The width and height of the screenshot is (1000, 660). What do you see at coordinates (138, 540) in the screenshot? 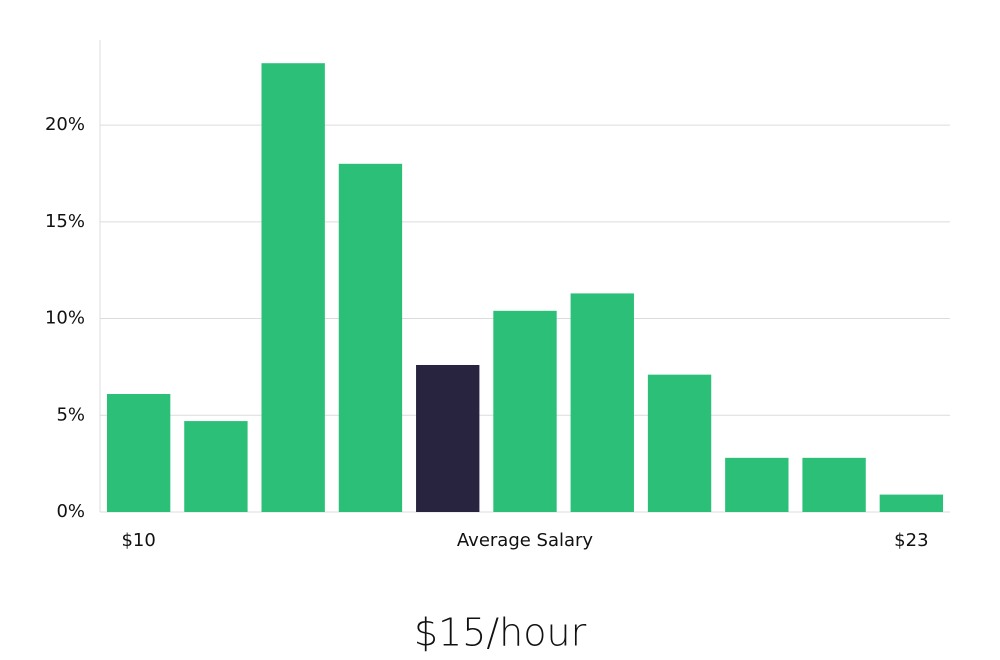
I see `x-tick-label: $10` at bounding box center [138, 540].